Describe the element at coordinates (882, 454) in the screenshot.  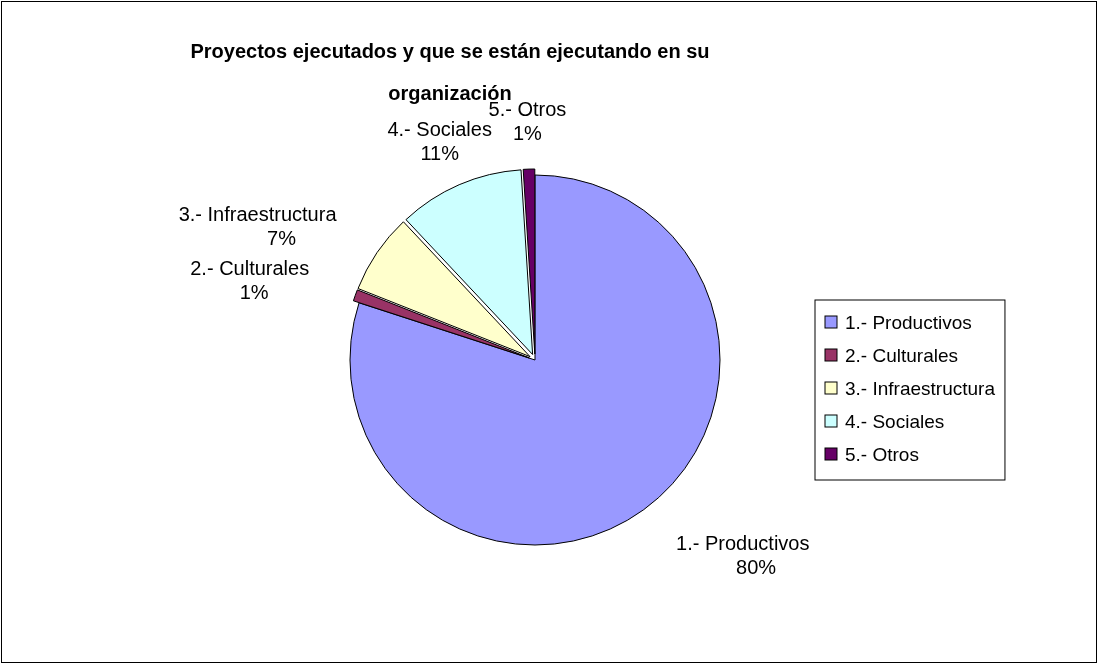
I see `legend-label: 5.- Otros` at that location.